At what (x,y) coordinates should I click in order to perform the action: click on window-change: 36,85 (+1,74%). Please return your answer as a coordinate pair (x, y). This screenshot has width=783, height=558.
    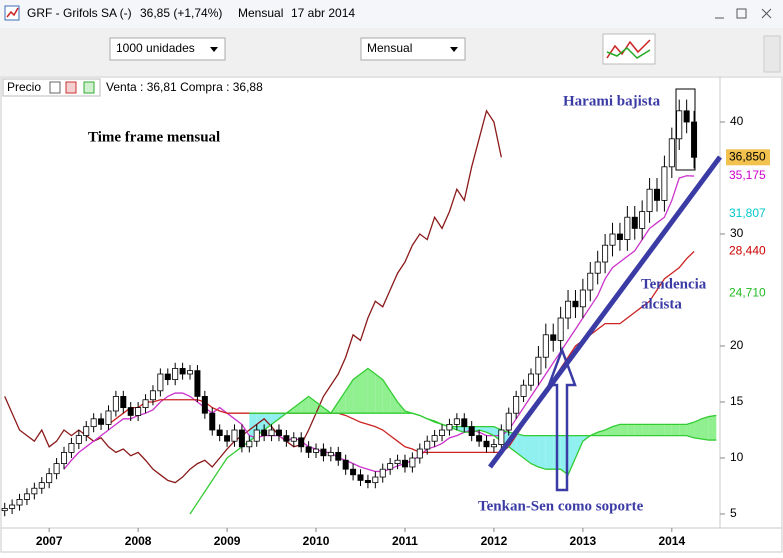
    Looking at the image, I should click on (181, 13).